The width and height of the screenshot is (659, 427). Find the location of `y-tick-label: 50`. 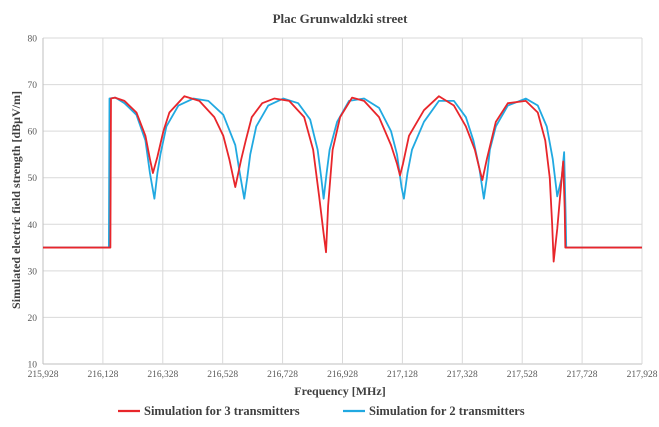

y-tick-label: 50 is located at coordinates (33, 179).